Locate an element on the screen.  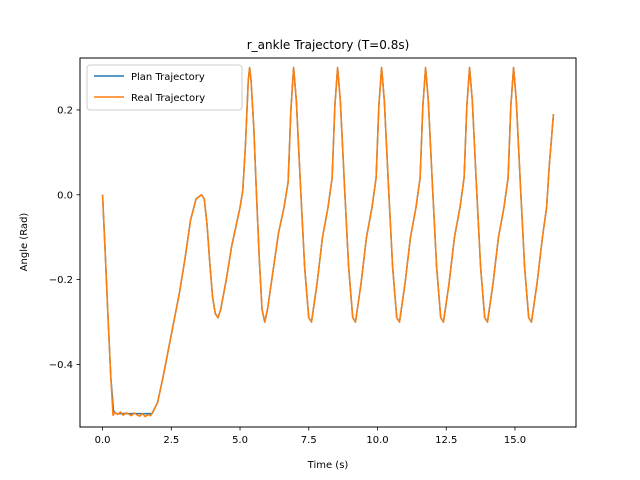
x-tick-label: 5.0 is located at coordinates (240, 440).